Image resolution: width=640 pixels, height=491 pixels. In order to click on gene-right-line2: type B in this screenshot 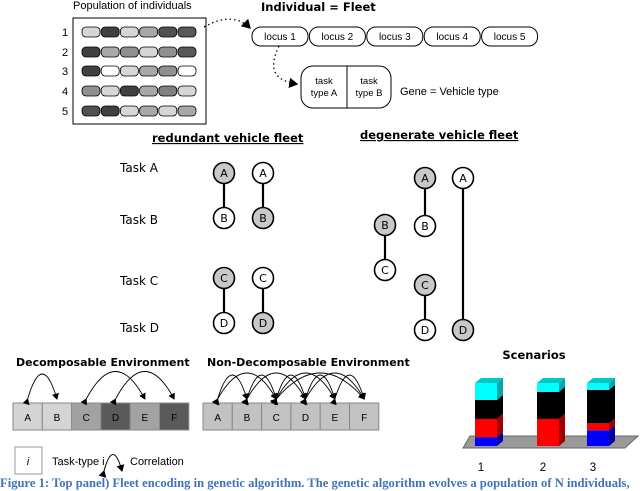, I will do `click(369, 93)`.